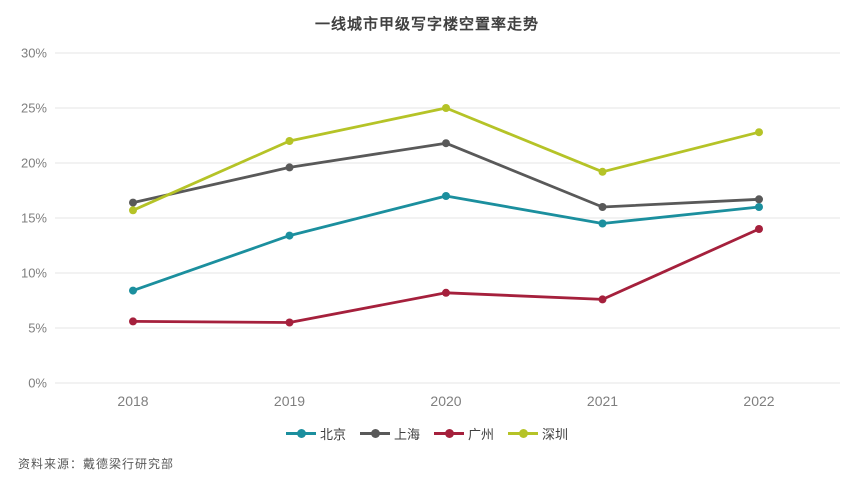 This screenshot has height=480, width=854. What do you see at coordinates (481, 434) in the screenshot?
I see `legend-label: 广州` at bounding box center [481, 434].